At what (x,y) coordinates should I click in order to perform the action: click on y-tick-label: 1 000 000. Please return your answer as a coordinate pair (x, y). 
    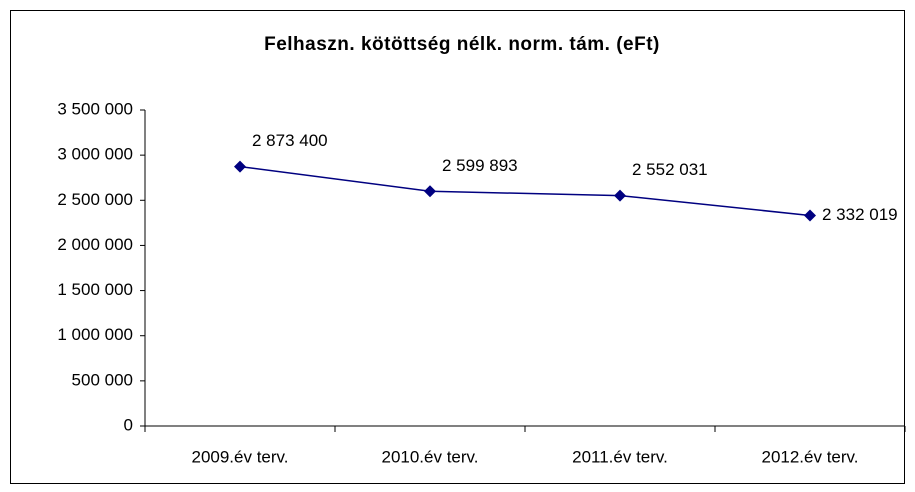
    Looking at the image, I should click on (95, 334).